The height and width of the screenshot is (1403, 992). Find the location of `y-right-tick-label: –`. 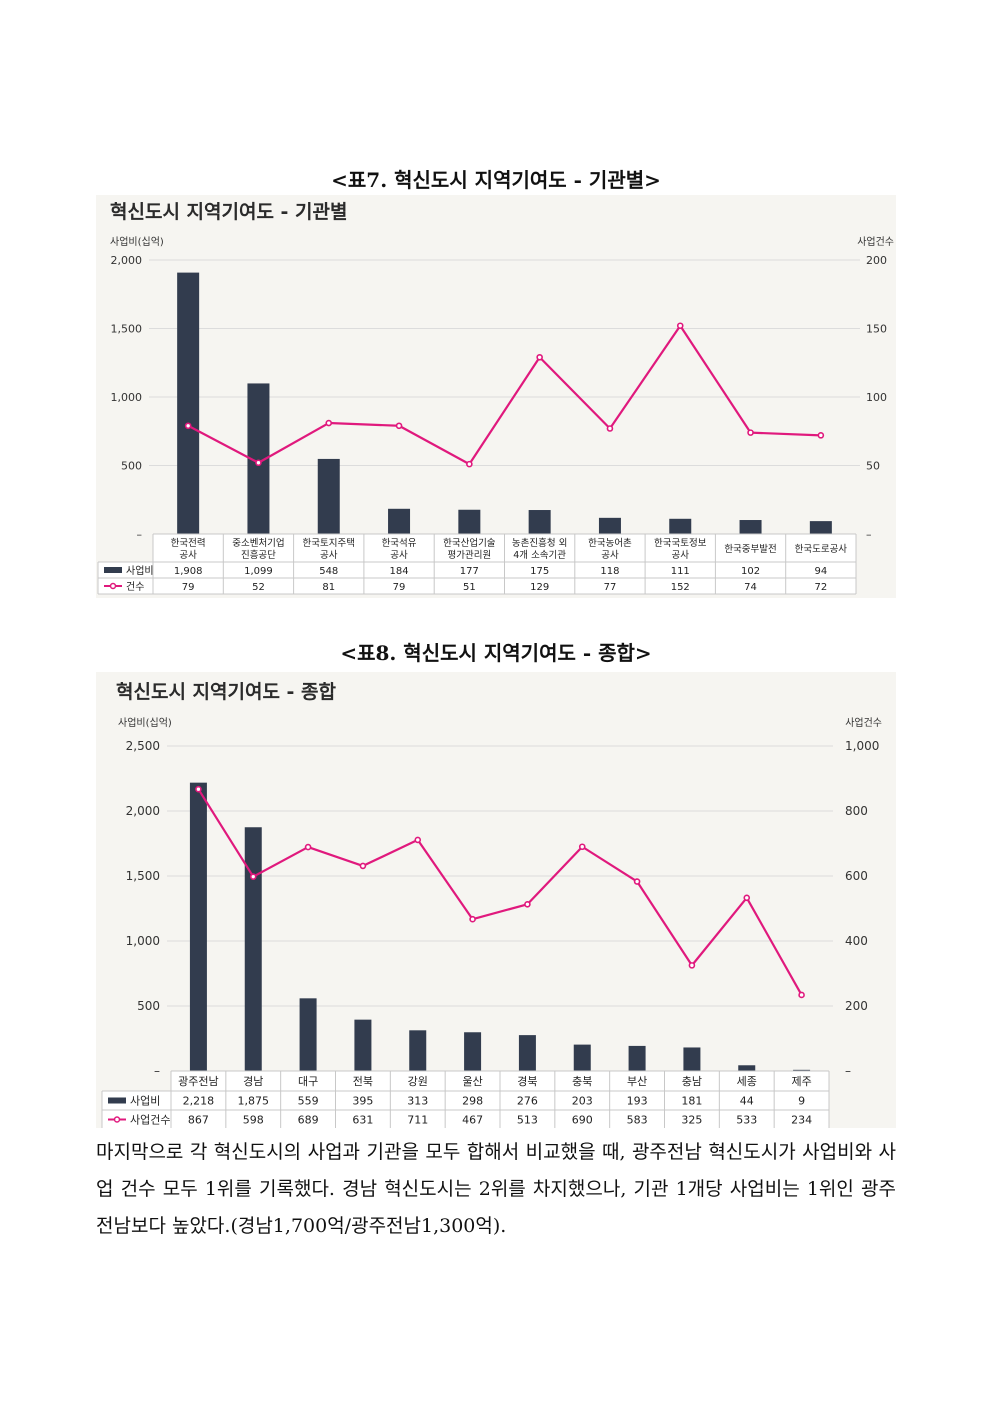

y-right-tick-label: – is located at coordinates (869, 534).